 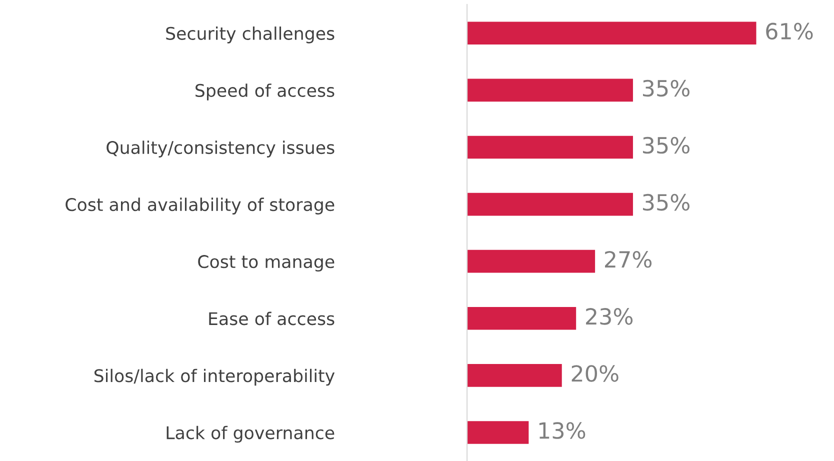 What do you see at coordinates (562, 430) in the screenshot?
I see `data-label: 13%` at bounding box center [562, 430].